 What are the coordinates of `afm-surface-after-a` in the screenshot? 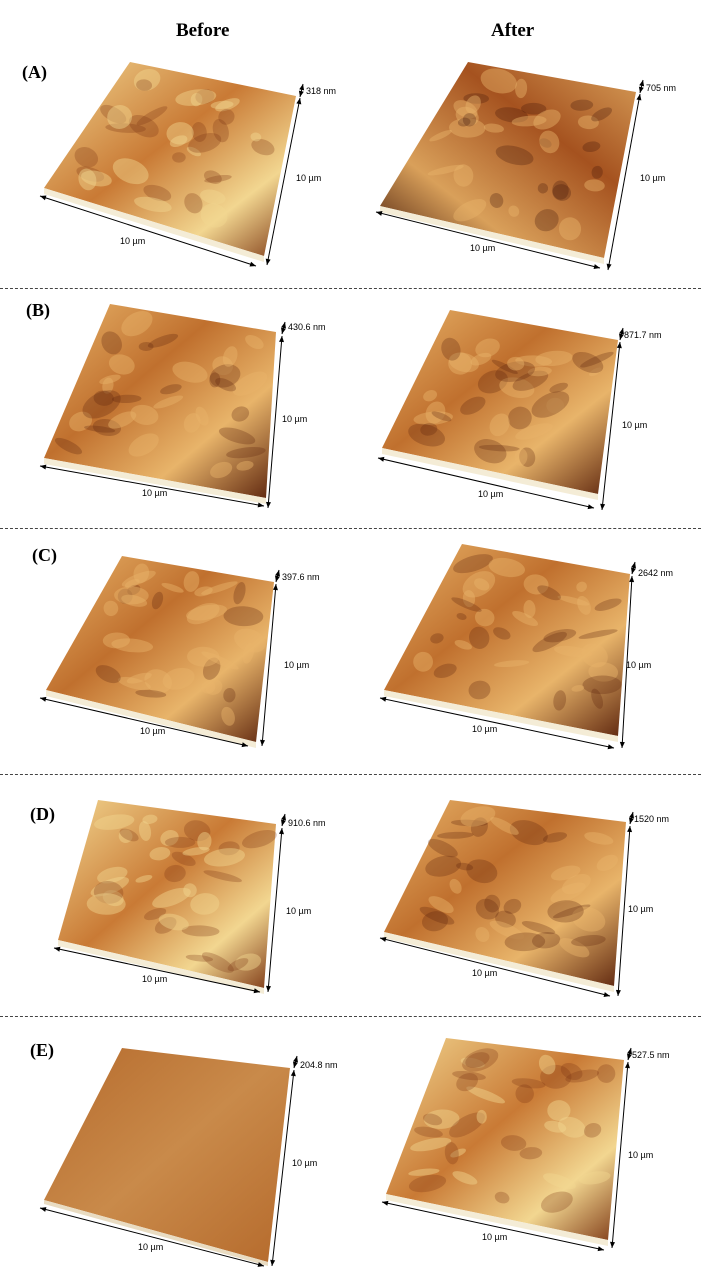 It's located at (508, 163).